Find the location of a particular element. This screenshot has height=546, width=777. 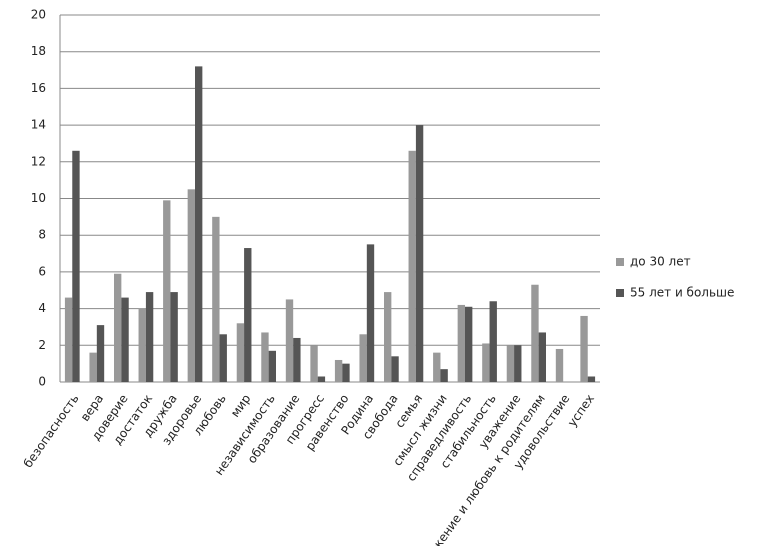

y-tick-label: 14 is located at coordinates (38, 125).